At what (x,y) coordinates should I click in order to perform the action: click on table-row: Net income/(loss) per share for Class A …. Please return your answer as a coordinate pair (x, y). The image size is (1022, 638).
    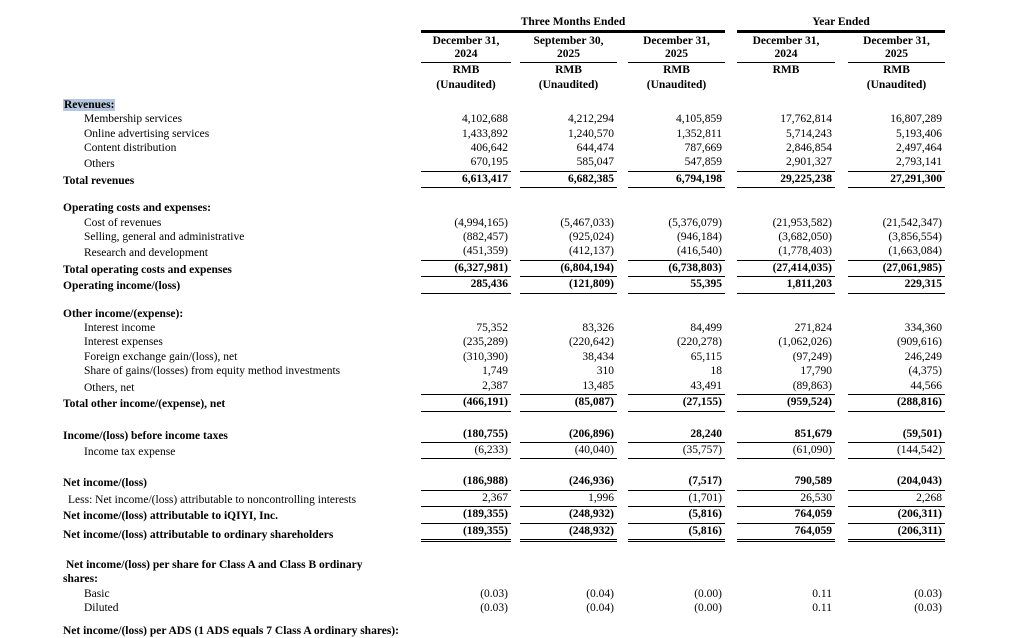
    Looking at the image, I should click on (511, 572).